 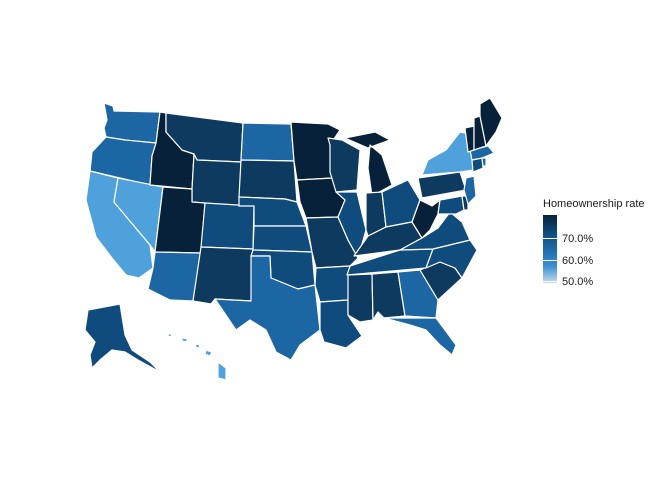 What do you see at coordinates (351, 225) in the screenshot?
I see `state-illinois` at bounding box center [351, 225].